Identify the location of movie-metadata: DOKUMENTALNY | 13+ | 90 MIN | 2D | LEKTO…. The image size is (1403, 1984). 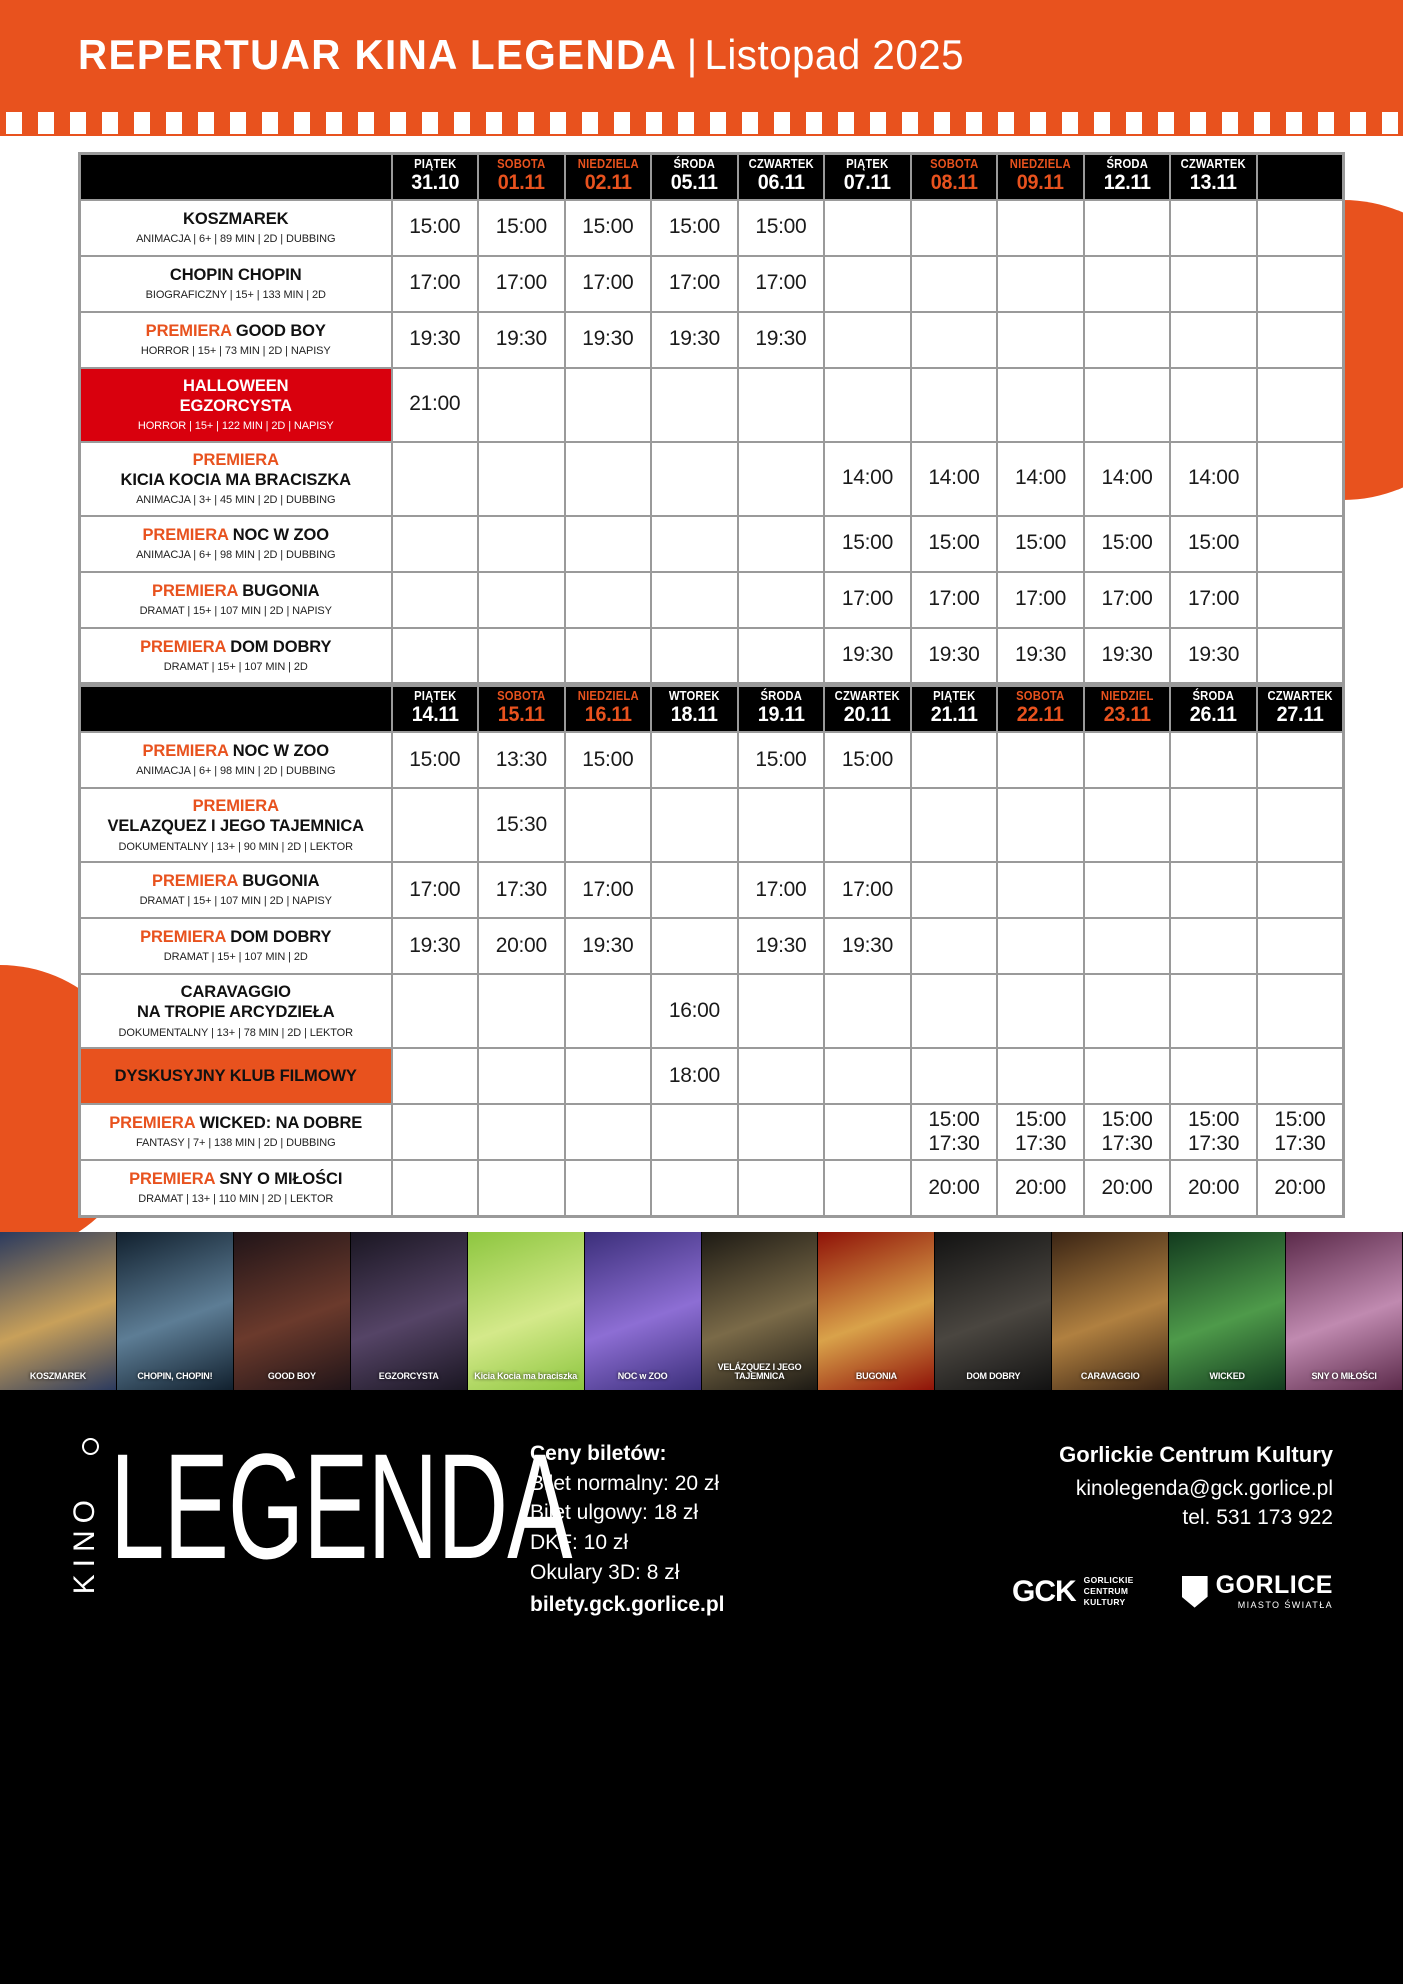
(236, 846).